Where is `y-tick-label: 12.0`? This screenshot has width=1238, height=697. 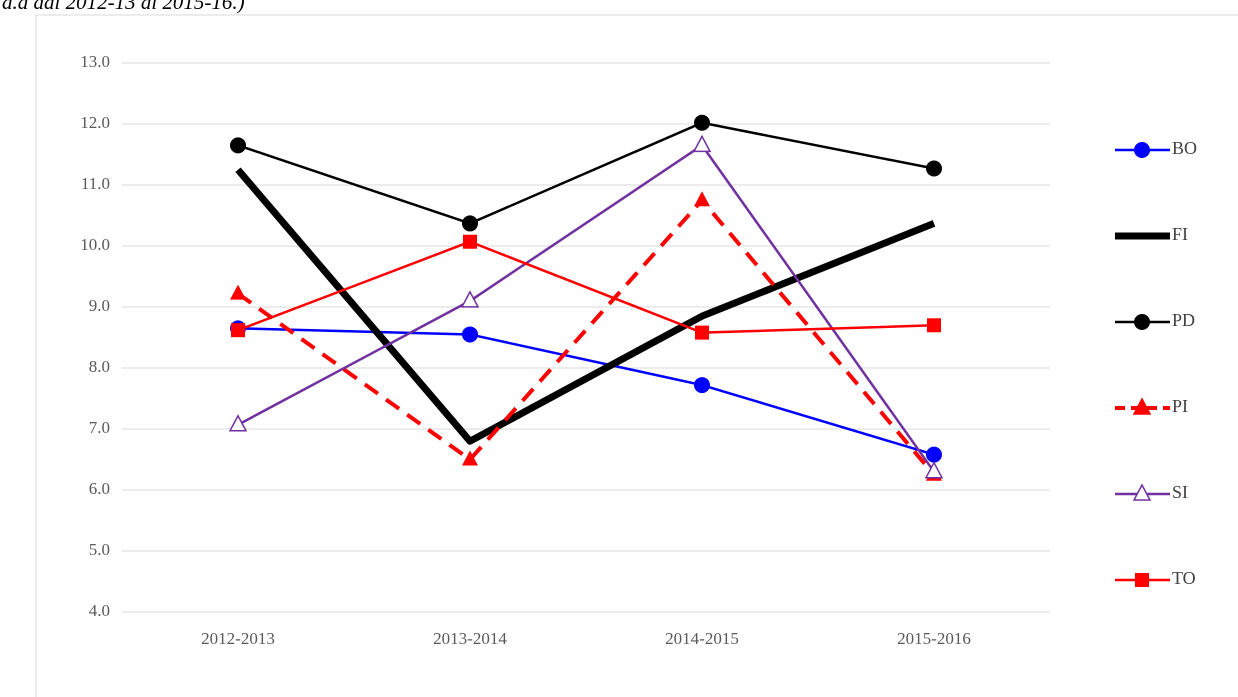
y-tick-label: 12.0 is located at coordinates (95, 122).